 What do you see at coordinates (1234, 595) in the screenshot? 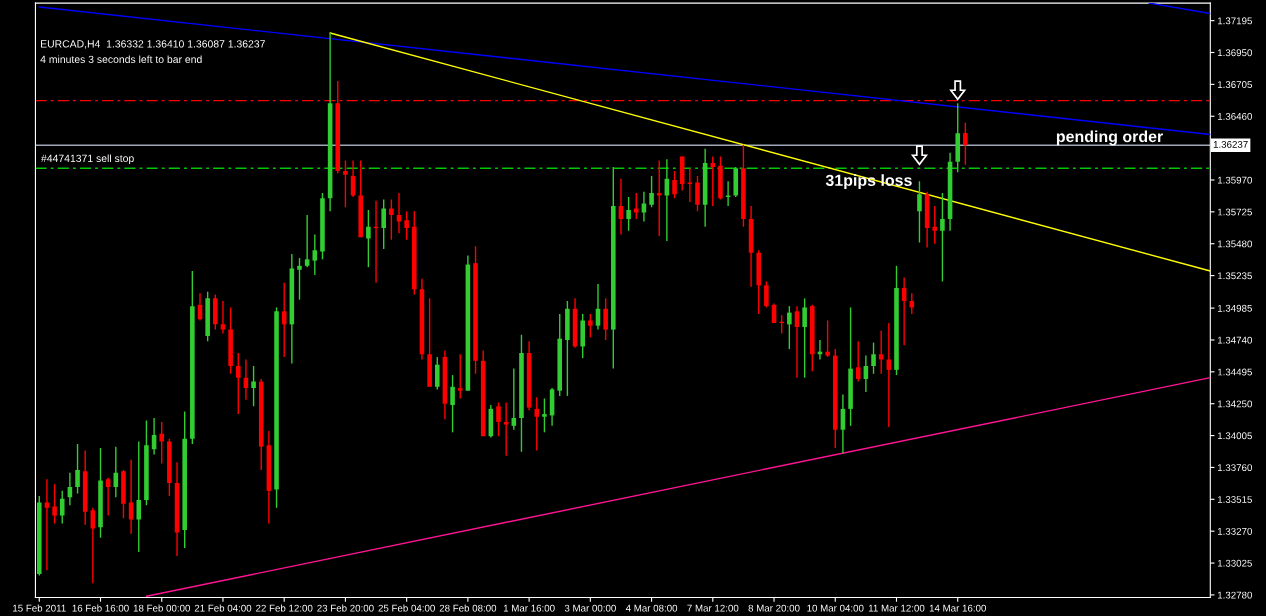
I see `y-tick-label: 1.32780` at bounding box center [1234, 595].